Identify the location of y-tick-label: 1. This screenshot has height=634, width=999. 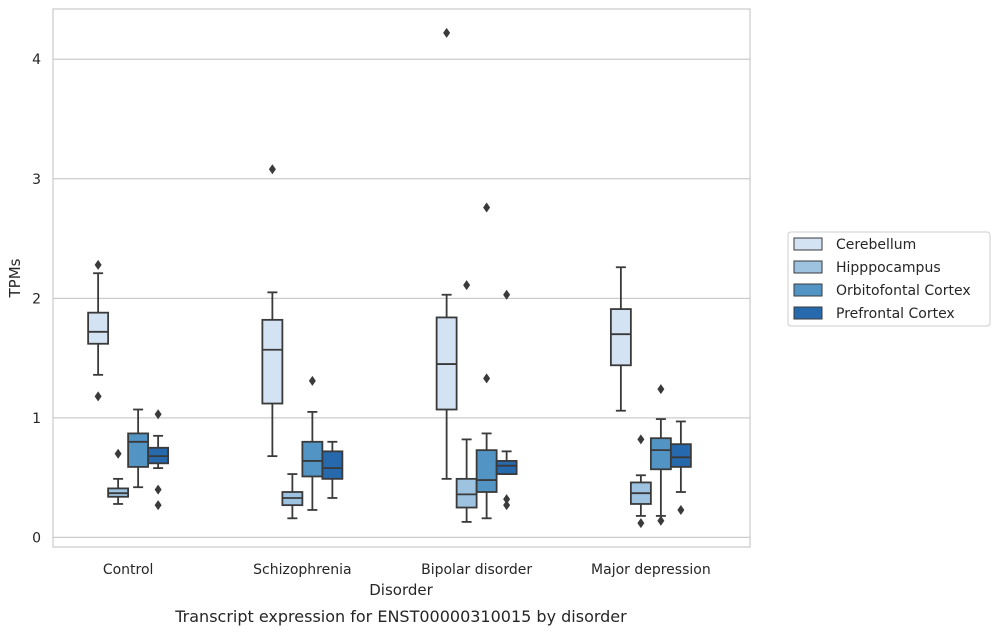
(36, 419).